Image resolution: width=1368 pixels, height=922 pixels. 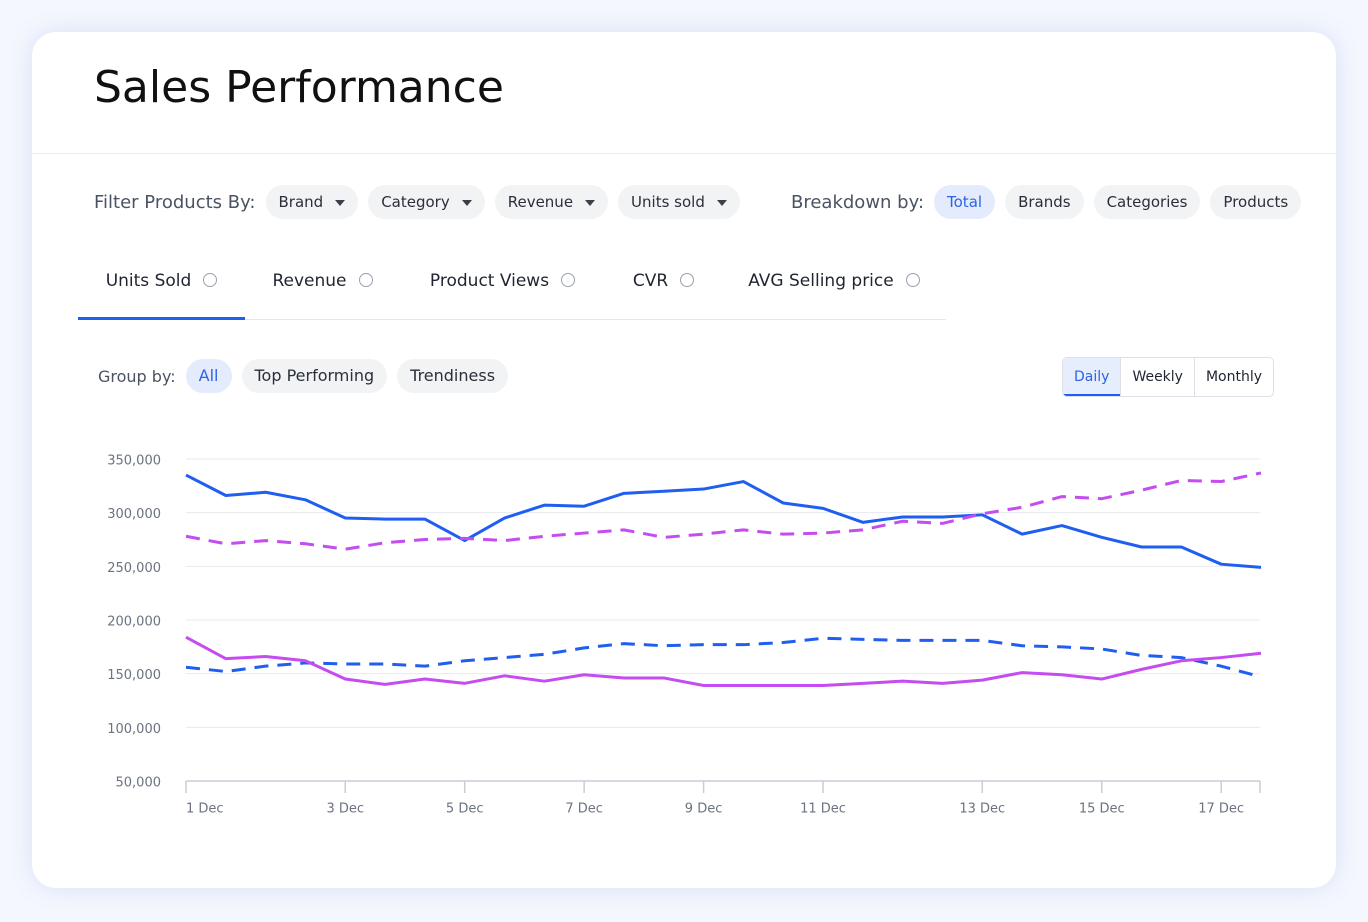 I want to click on group-label: Group by:, so click(x=137, y=376).